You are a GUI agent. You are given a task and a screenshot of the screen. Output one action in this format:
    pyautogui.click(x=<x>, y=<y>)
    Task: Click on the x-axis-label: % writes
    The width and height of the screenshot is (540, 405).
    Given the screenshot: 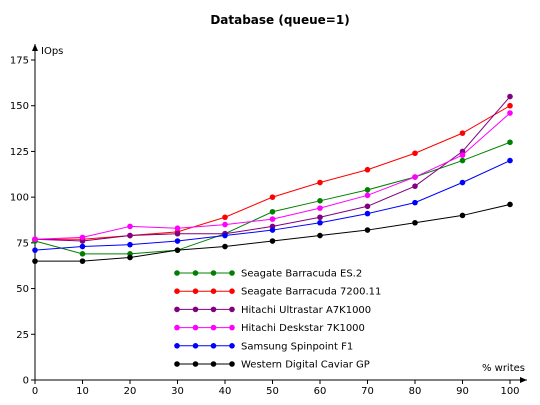 What is the action you would take?
    pyautogui.click(x=503, y=368)
    